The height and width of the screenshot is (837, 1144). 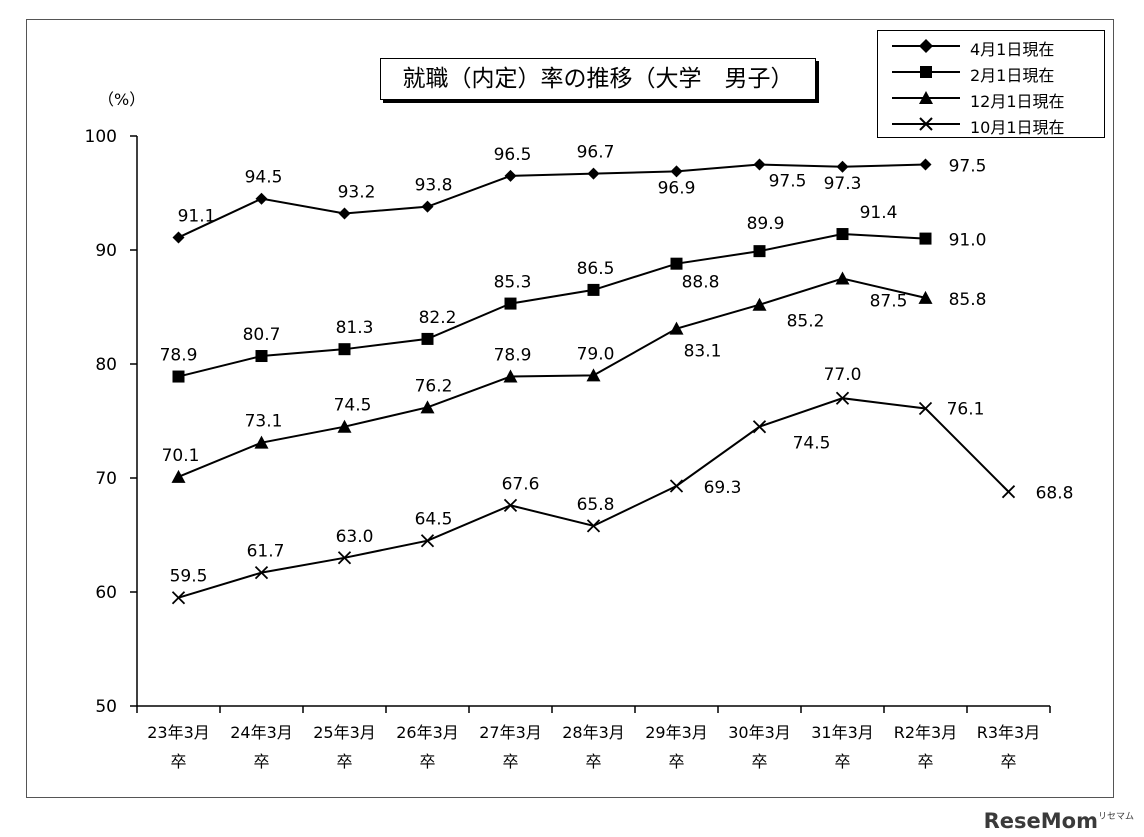 I want to click on x-tick-label: R3年3月, so click(x=1008, y=732).